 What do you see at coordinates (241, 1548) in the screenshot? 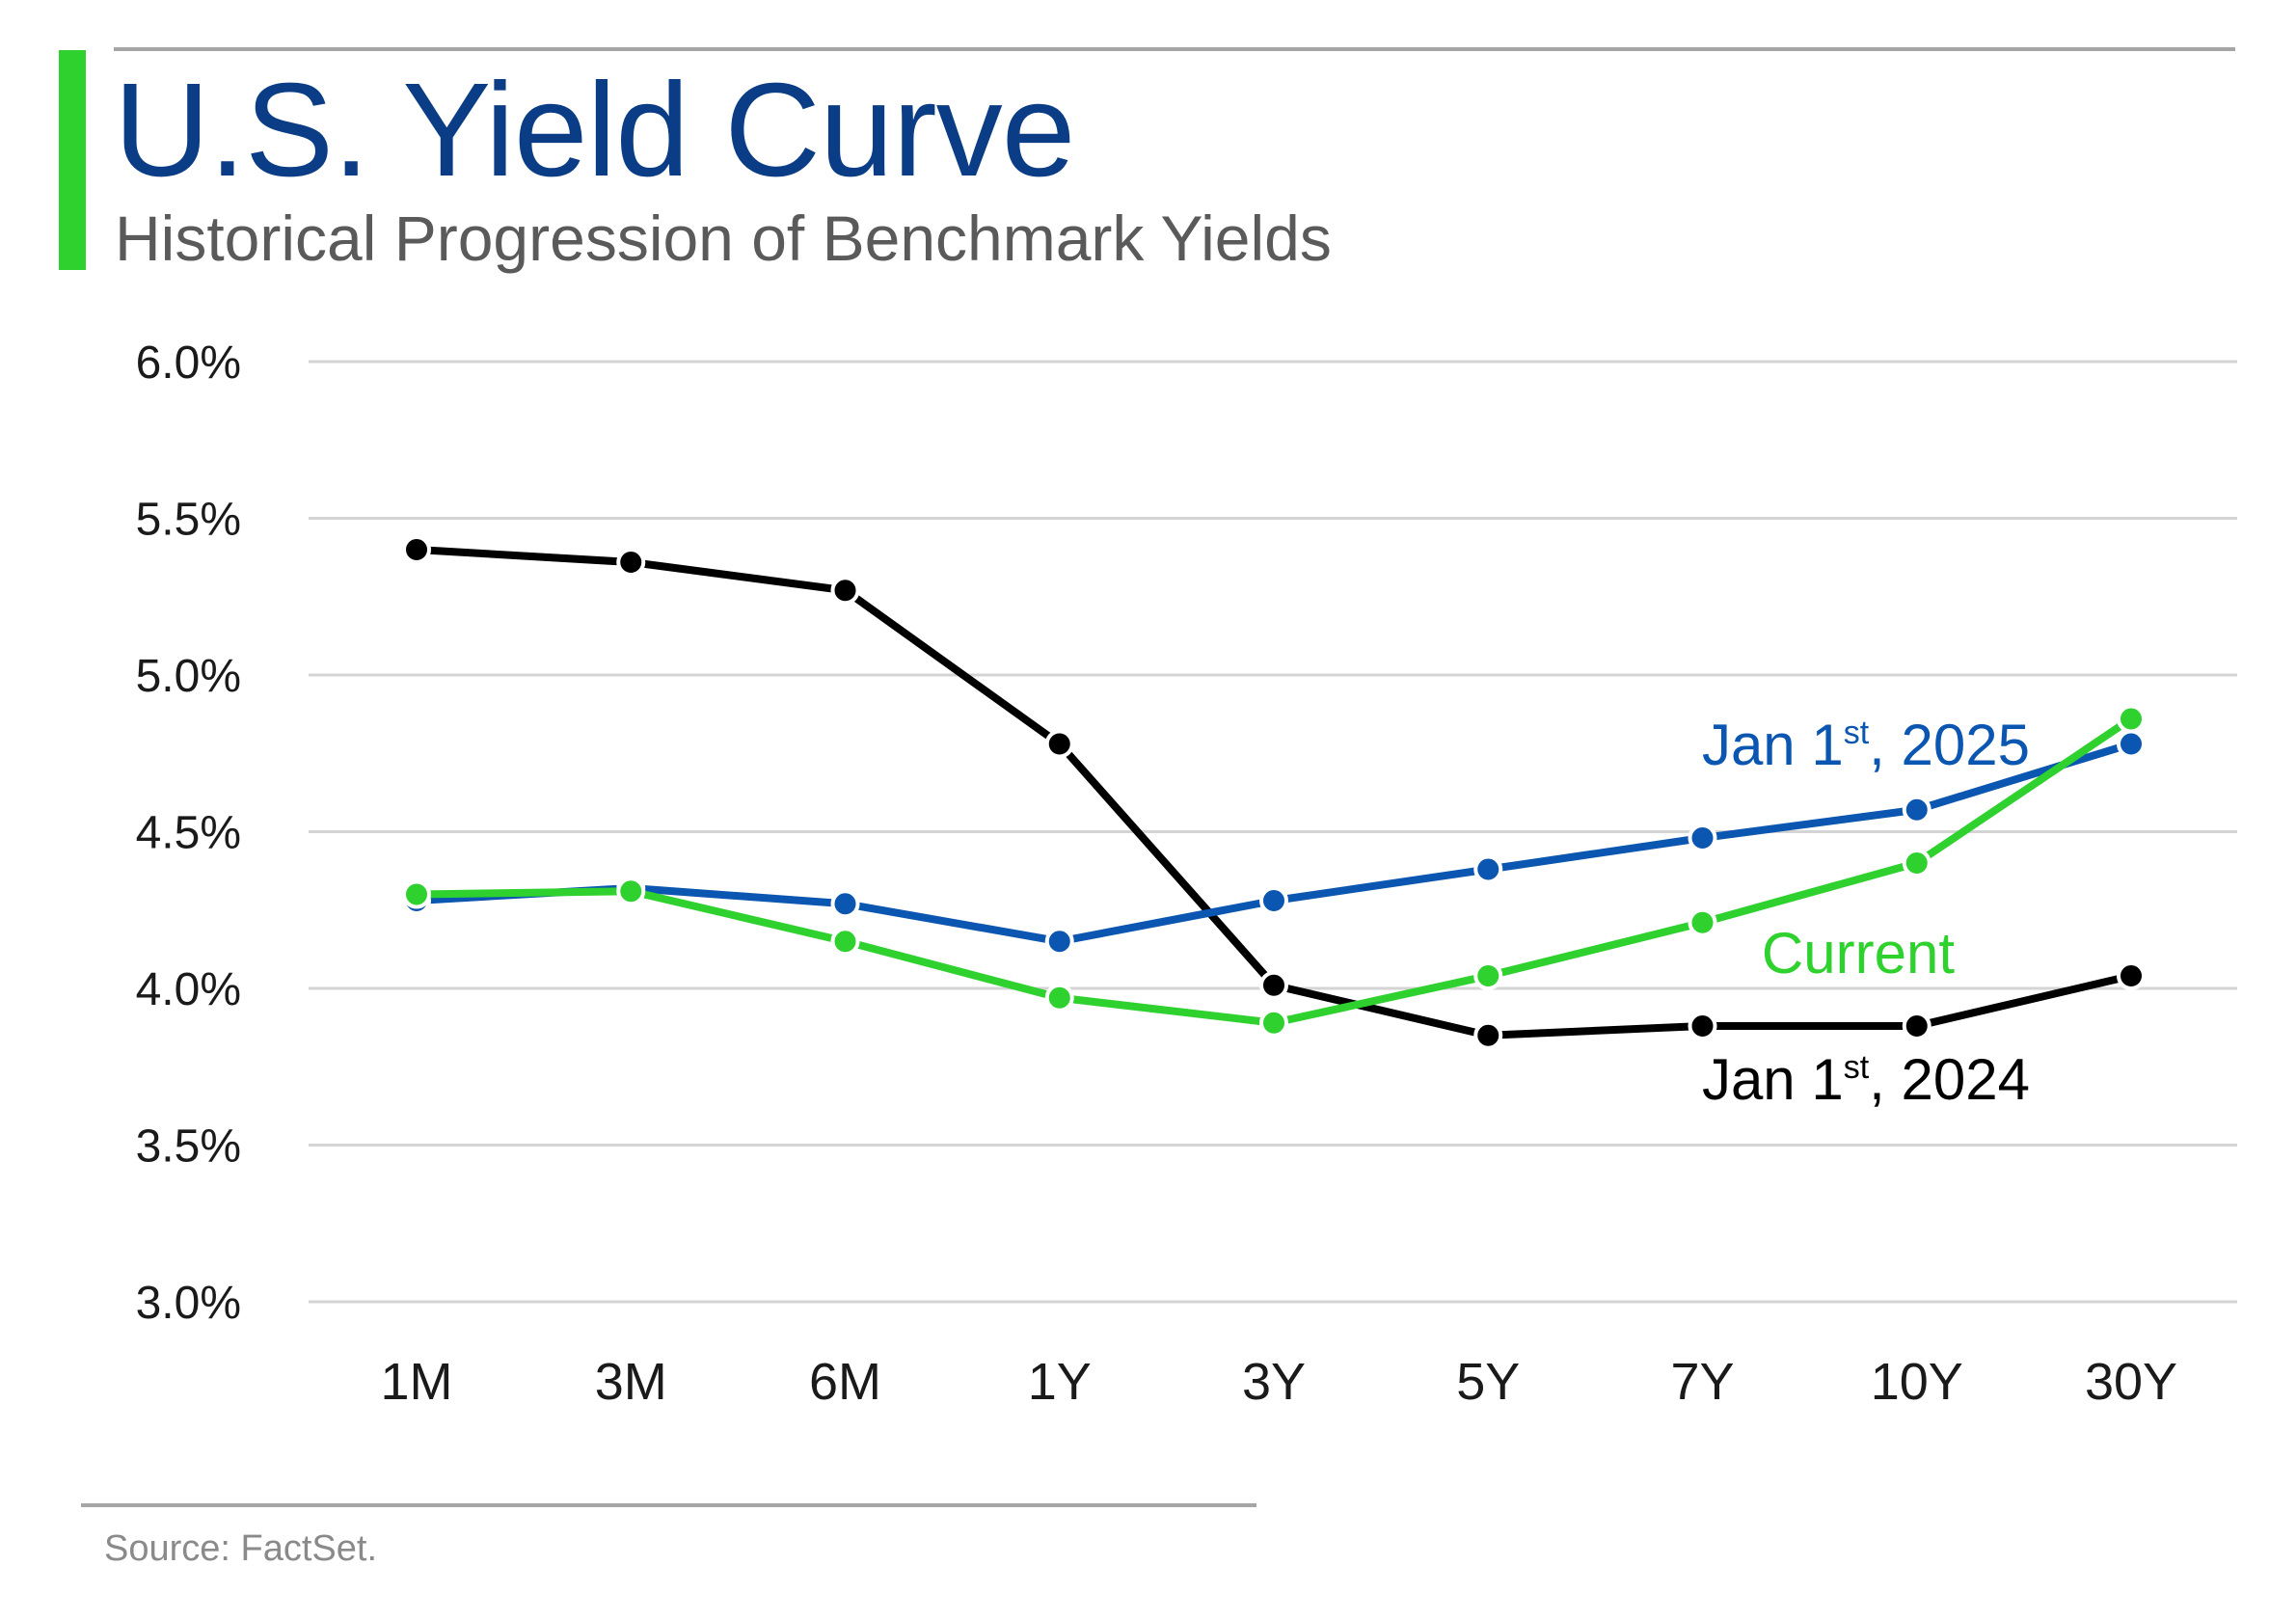
I see `source-note: Source: FactSet.` at bounding box center [241, 1548].